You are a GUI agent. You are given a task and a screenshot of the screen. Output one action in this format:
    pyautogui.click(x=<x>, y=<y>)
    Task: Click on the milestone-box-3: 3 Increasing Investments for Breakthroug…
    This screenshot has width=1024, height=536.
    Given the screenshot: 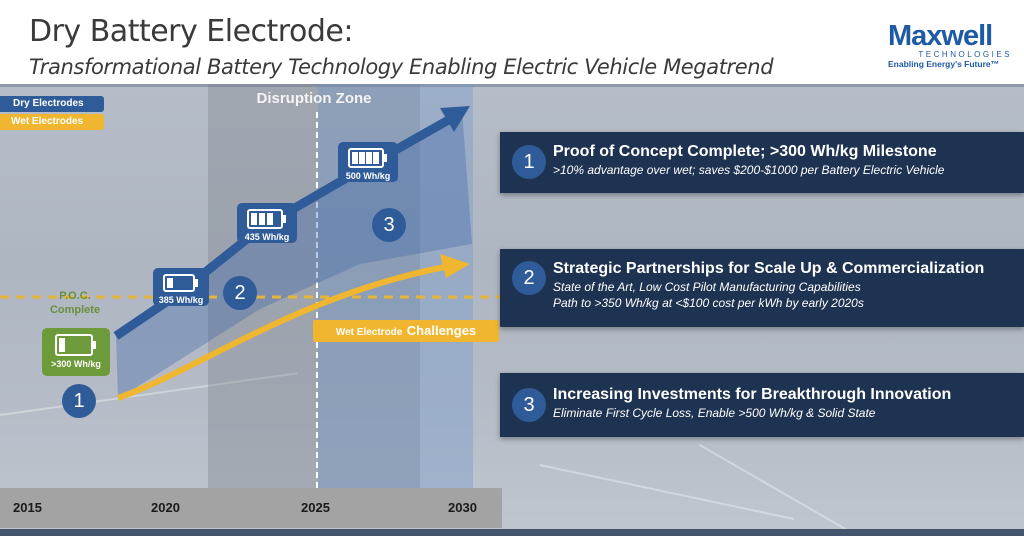 What is the action you would take?
    pyautogui.click(x=762, y=405)
    